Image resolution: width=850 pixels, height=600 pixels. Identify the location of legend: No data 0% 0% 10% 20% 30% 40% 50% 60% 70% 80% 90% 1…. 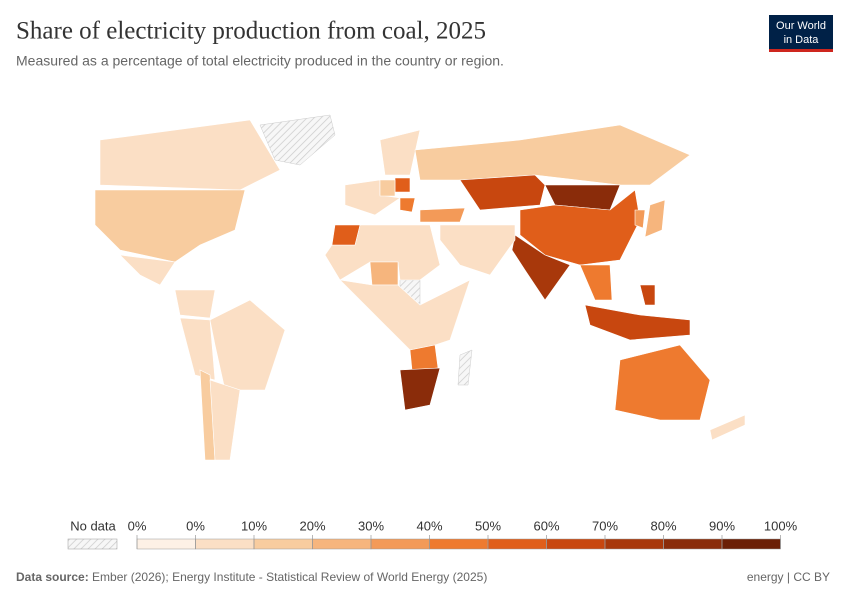
(432, 534).